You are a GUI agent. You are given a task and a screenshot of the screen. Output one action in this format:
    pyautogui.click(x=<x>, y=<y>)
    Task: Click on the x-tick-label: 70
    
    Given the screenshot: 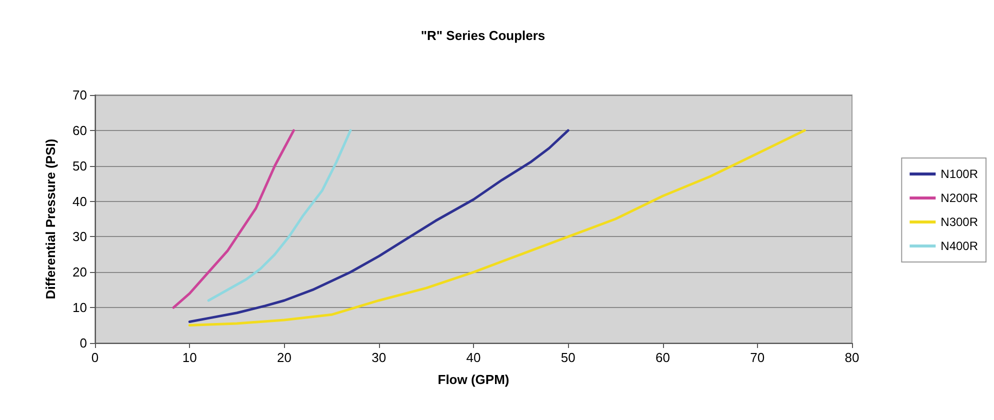 What is the action you would take?
    pyautogui.click(x=757, y=357)
    